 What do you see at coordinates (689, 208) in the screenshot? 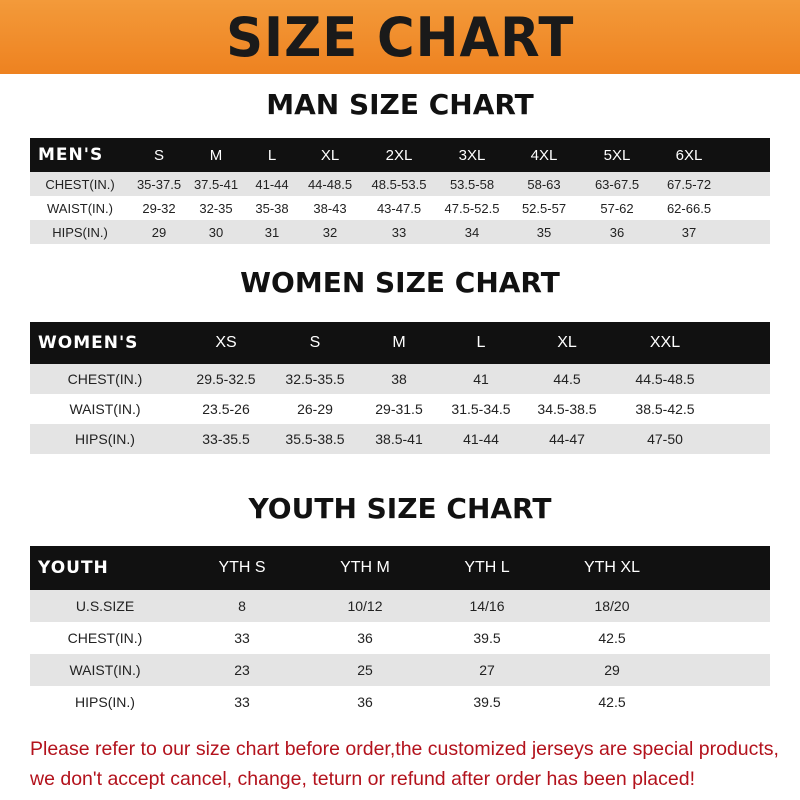
I see `table-cell: 62-66.5` at bounding box center [689, 208].